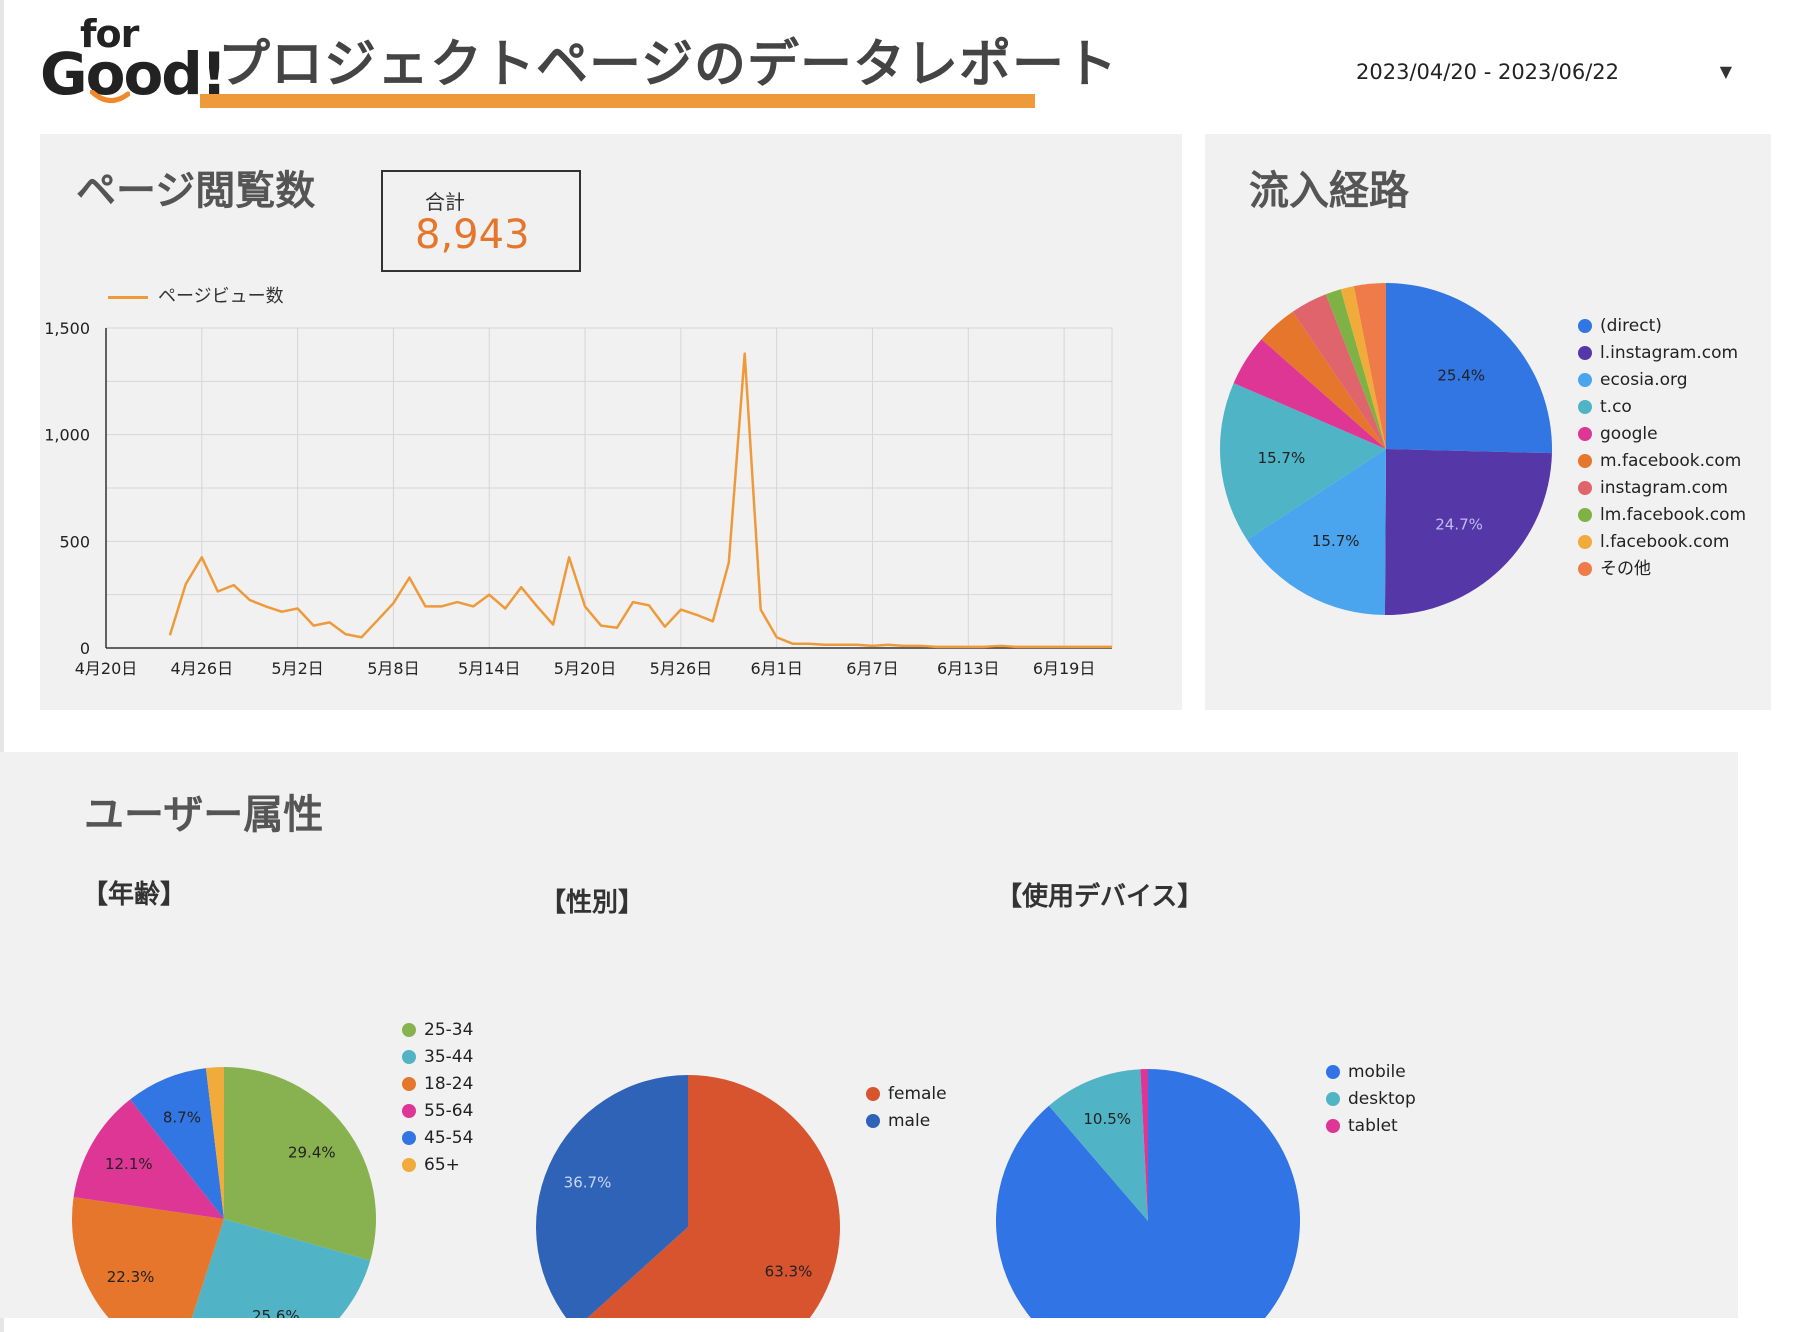  What do you see at coordinates (1282, 458) in the screenshot?
I see `pie-slice-label: 15.7%` at bounding box center [1282, 458].